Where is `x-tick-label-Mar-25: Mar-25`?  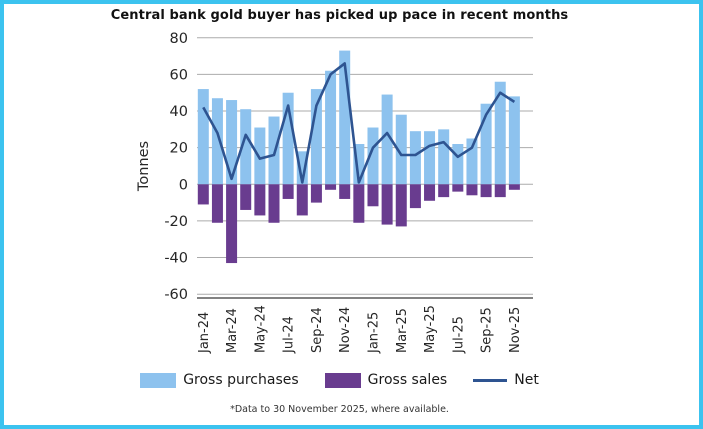 x-tick-label-Mar-25: Mar-25 is located at coordinates (402, 330).